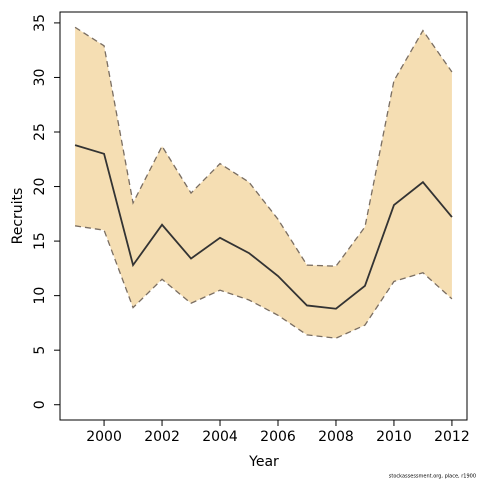  What do you see at coordinates (40, 187) in the screenshot?
I see `y-tick-label: 20` at bounding box center [40, 187].